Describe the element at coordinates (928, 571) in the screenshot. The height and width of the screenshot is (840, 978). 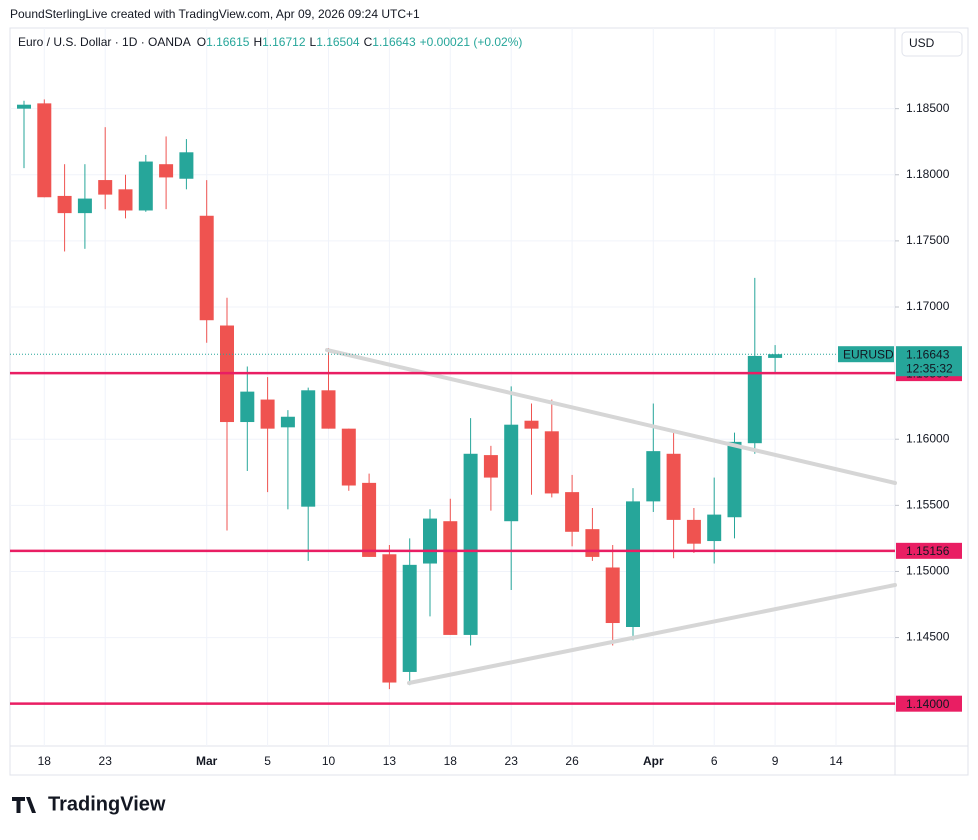
I see `y-tick-label: 1.15000` at that location.